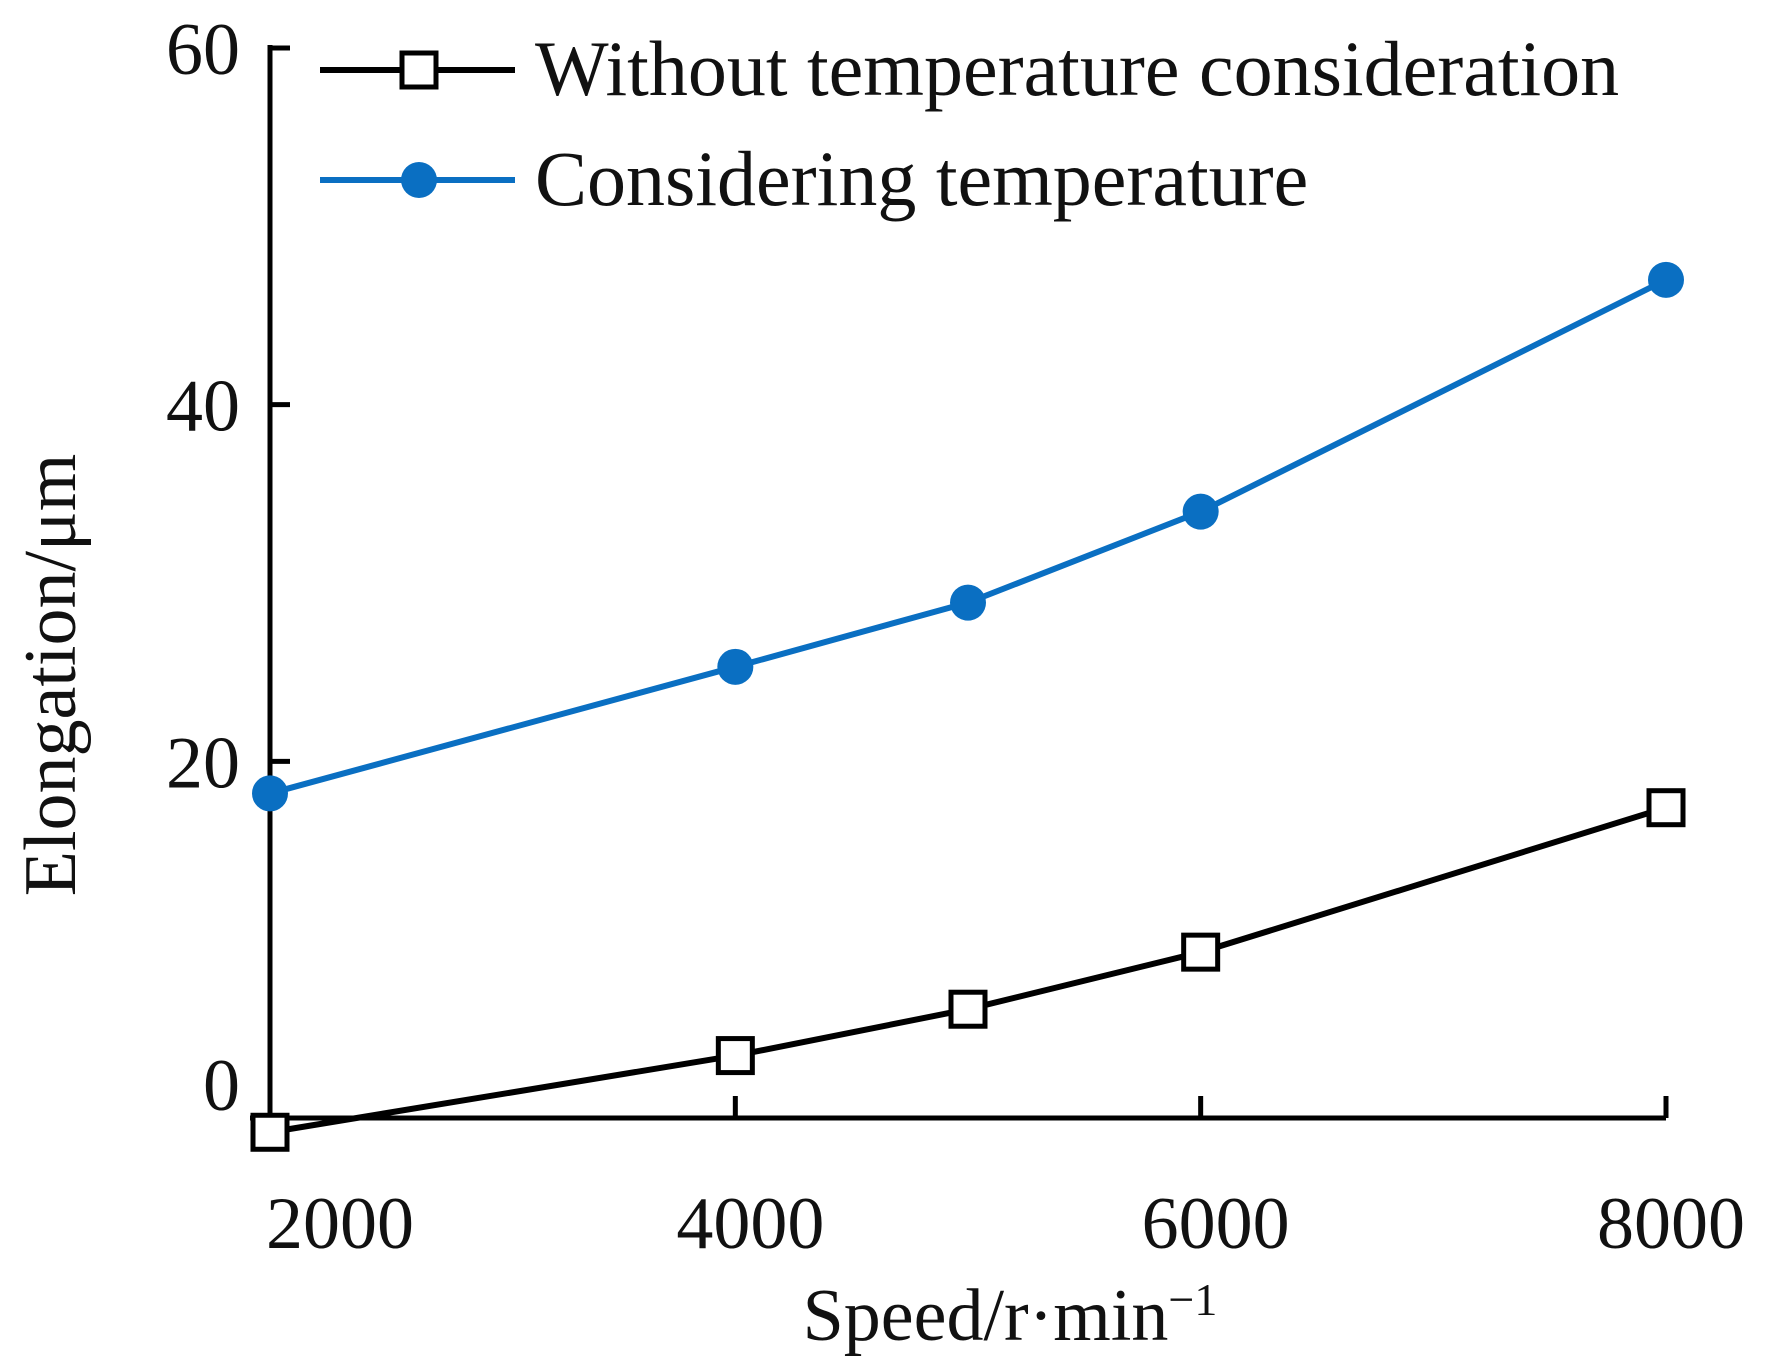 This screenshot has height=1372, width=1780. I want to click on x-tick-label: 4000, so click(750, 1224).